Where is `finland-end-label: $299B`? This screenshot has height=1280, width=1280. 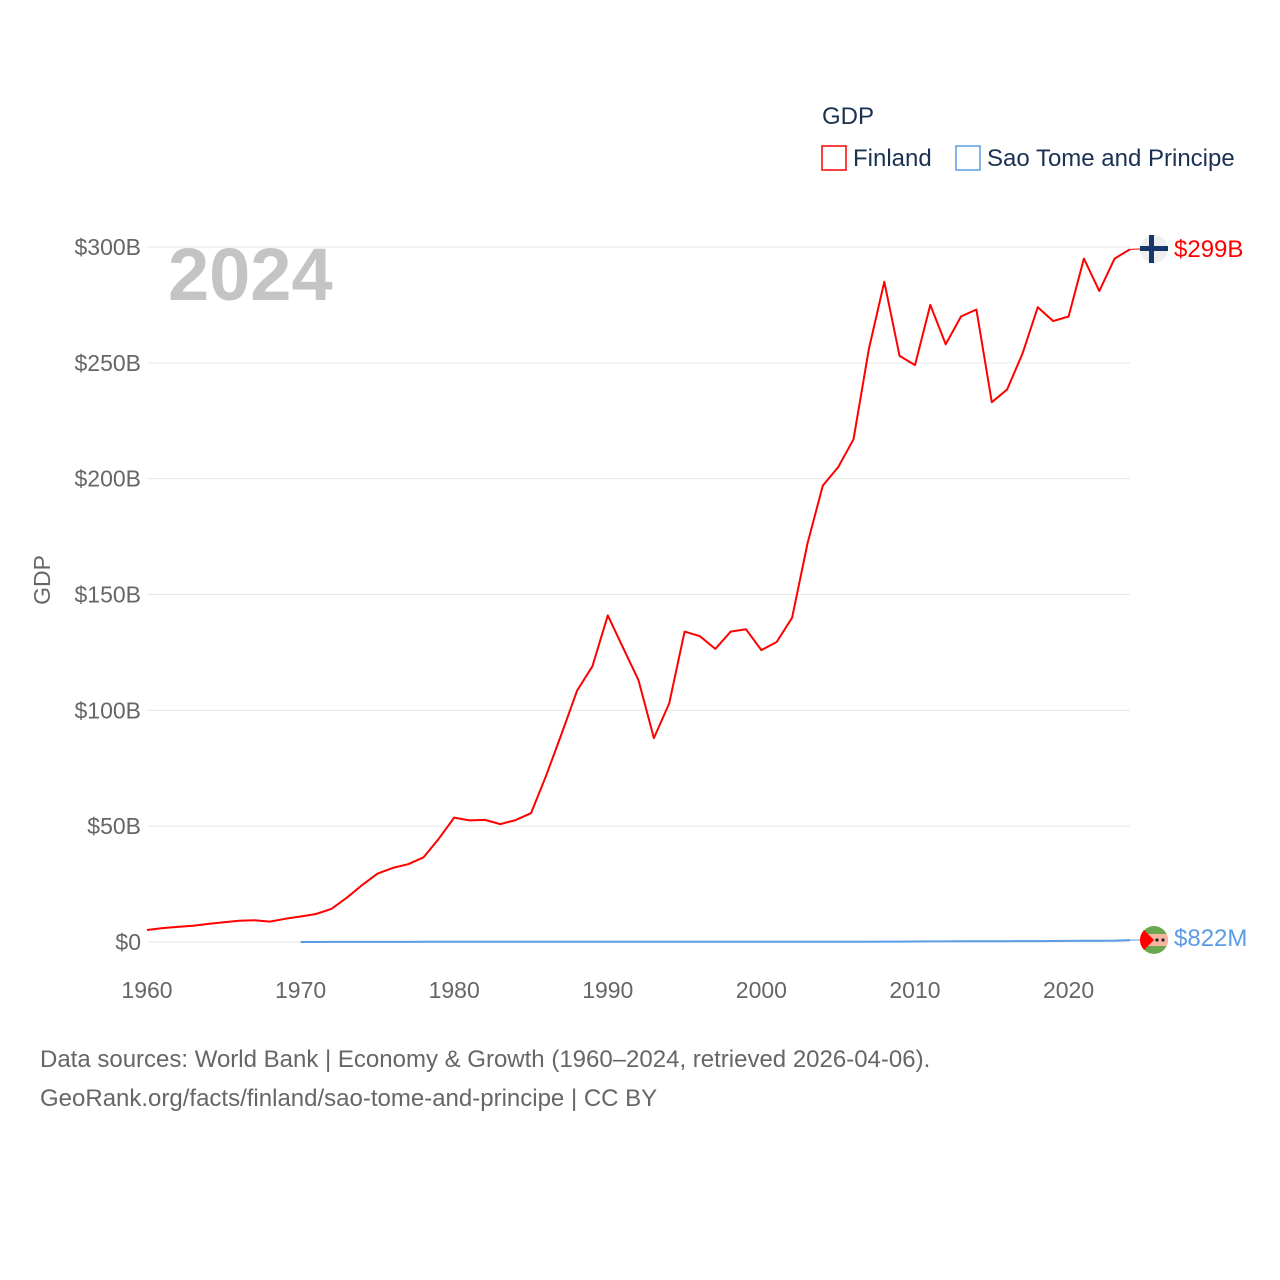
finland-end-label: $299B is located at coordinates (1208, 249).